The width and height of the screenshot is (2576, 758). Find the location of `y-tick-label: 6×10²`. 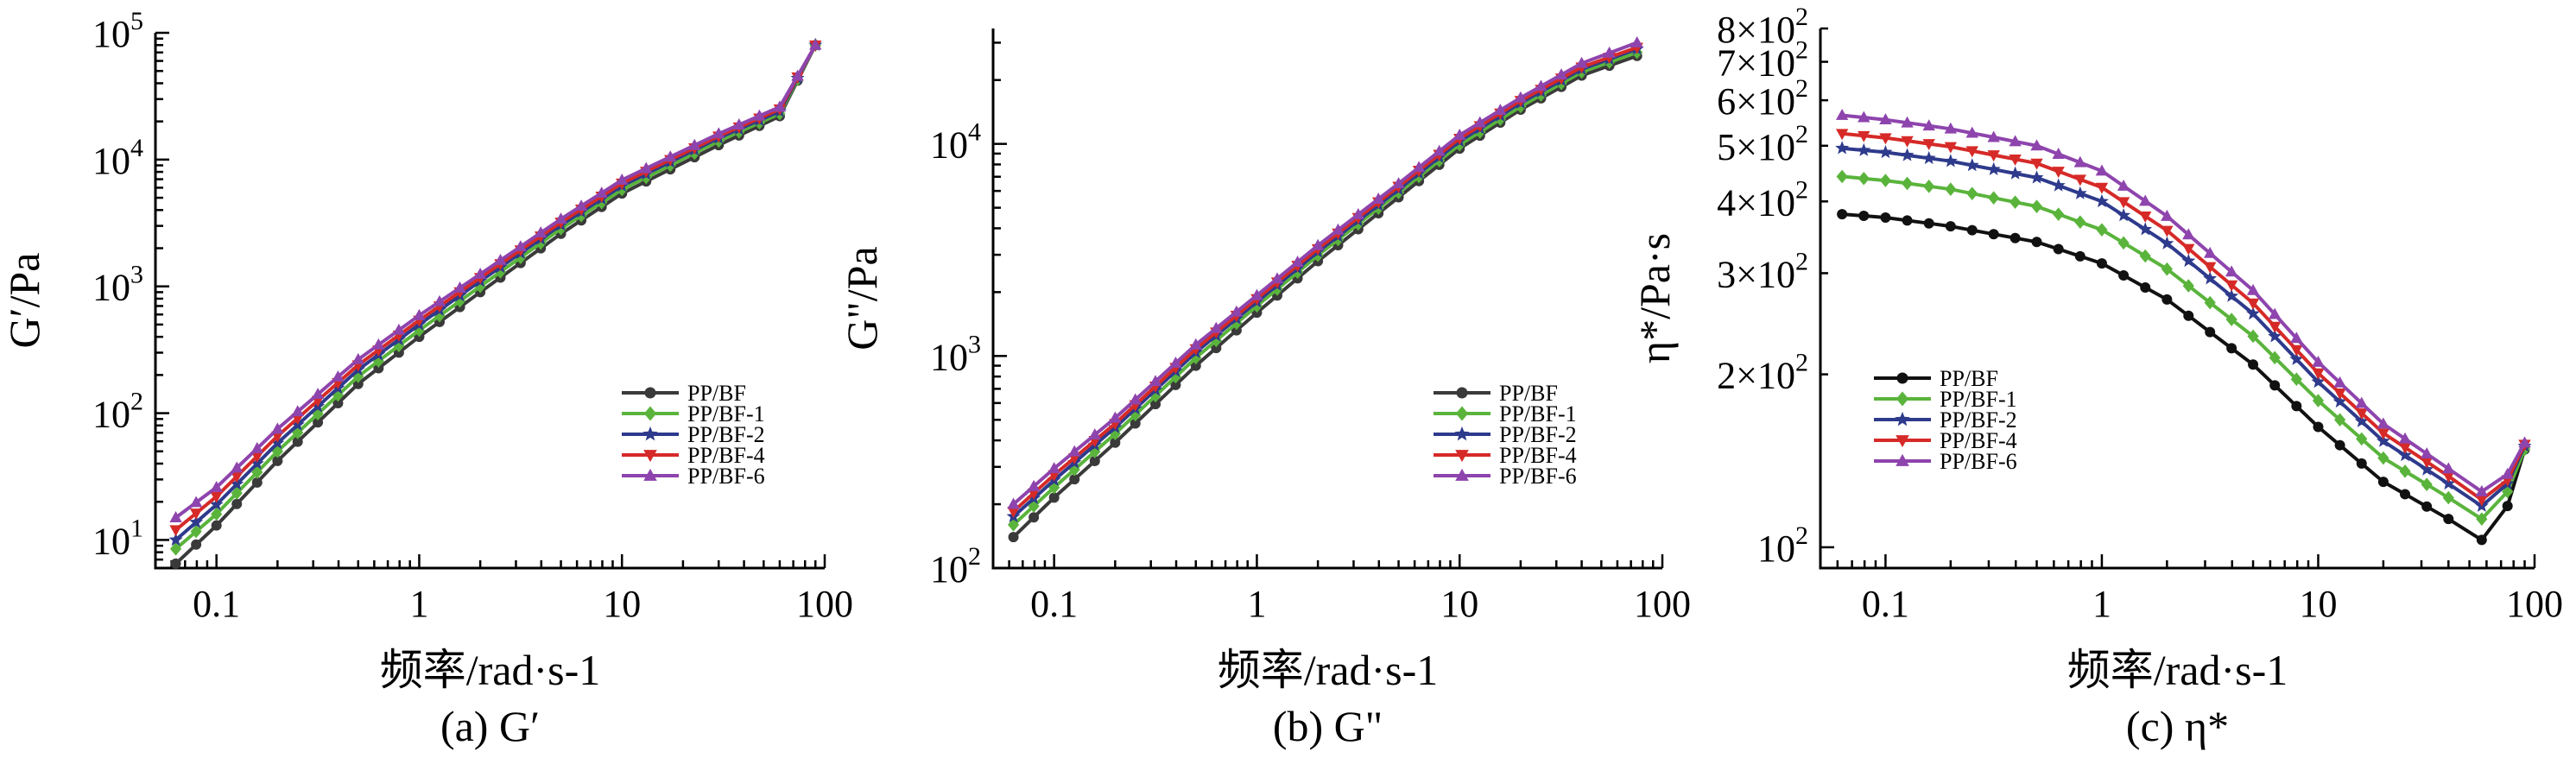

y-tick-label: 6×10² is located at coordinates (1762, 98).